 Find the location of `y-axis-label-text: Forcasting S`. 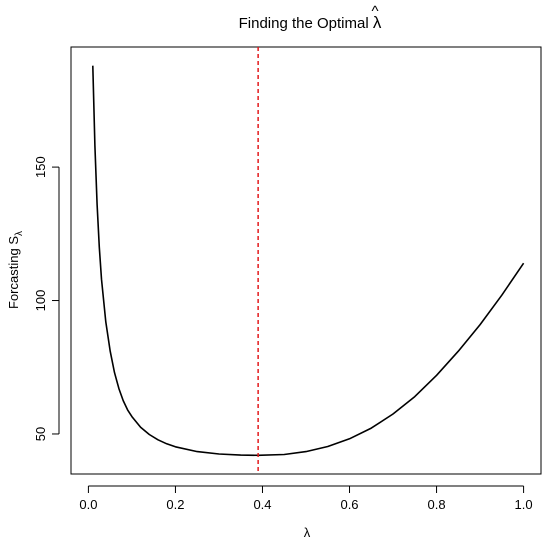

y-axis-label-text: Forcasting S is located at coordinates (13, 272).